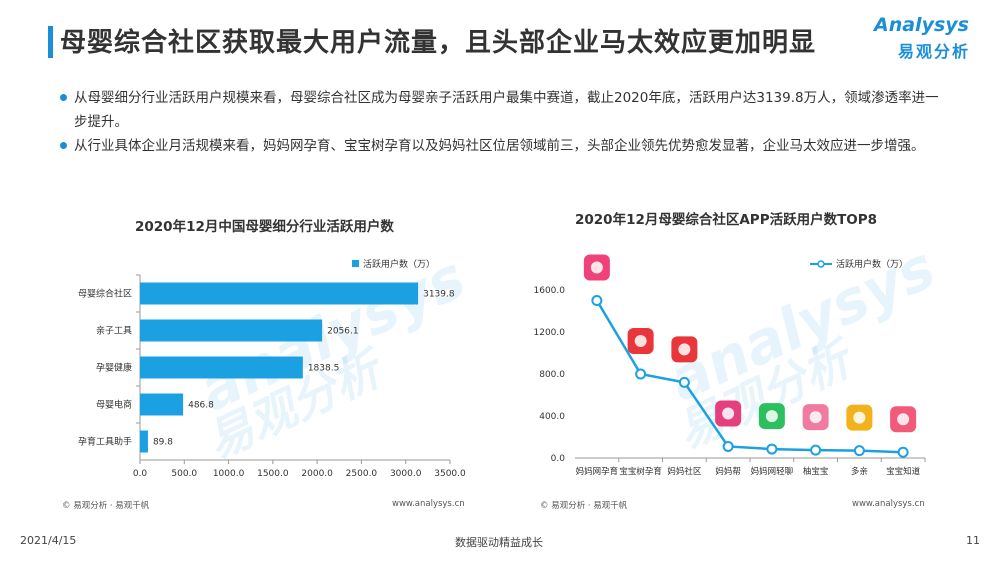 The image size is (1000, 563). What do you see at coordinates (229, 474) in the screenshot?
I see `x-tick-label: 1000.0` at bounding box center [229, 474].